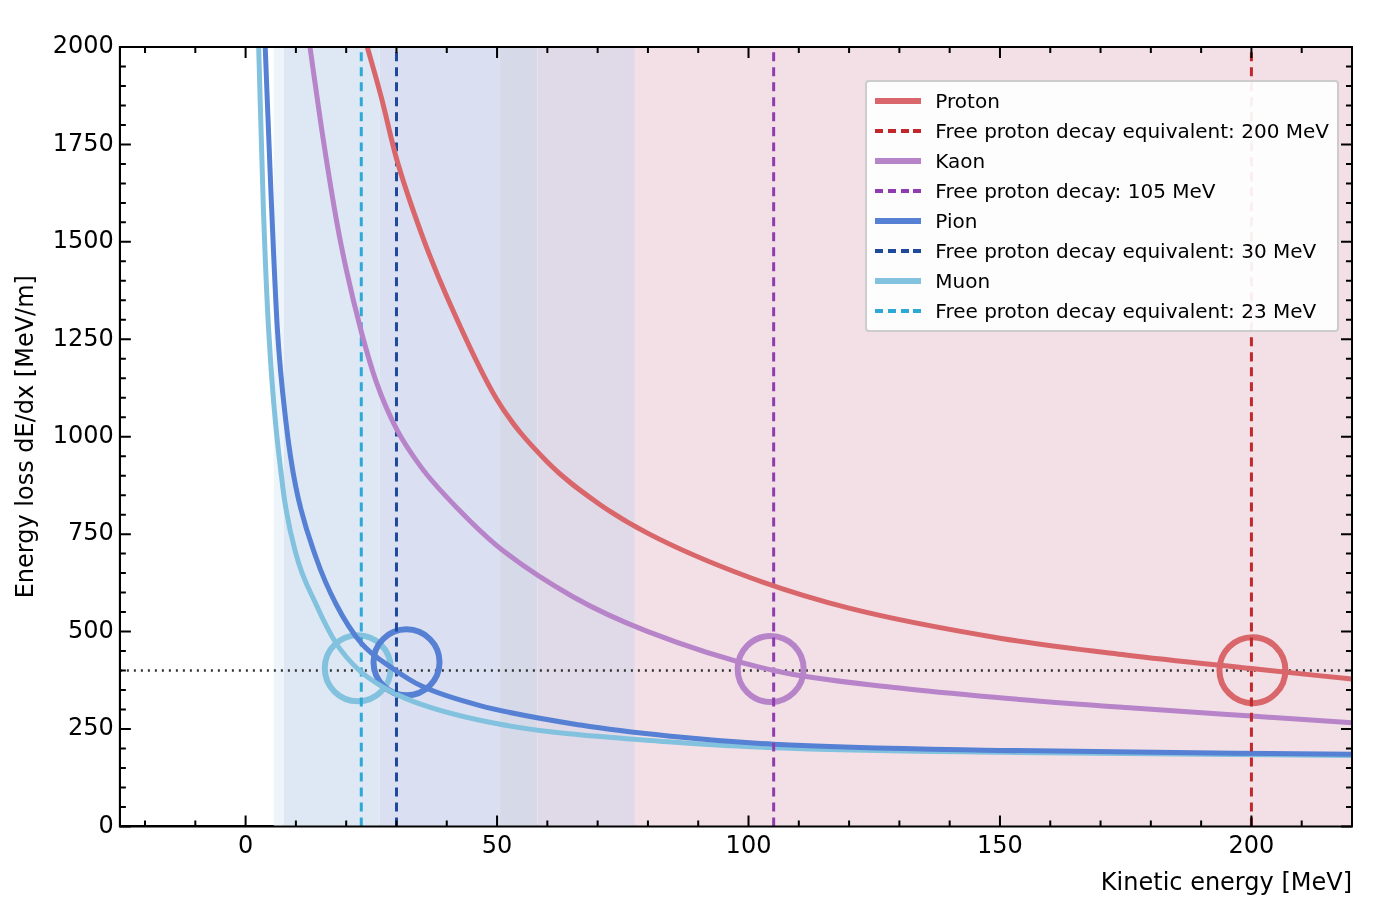 The height and width of the screenshot is (906, 1399). Describe the element at coordinates (83, 142) in the screenshot. I see `y-tick-label: 1750` at that location.